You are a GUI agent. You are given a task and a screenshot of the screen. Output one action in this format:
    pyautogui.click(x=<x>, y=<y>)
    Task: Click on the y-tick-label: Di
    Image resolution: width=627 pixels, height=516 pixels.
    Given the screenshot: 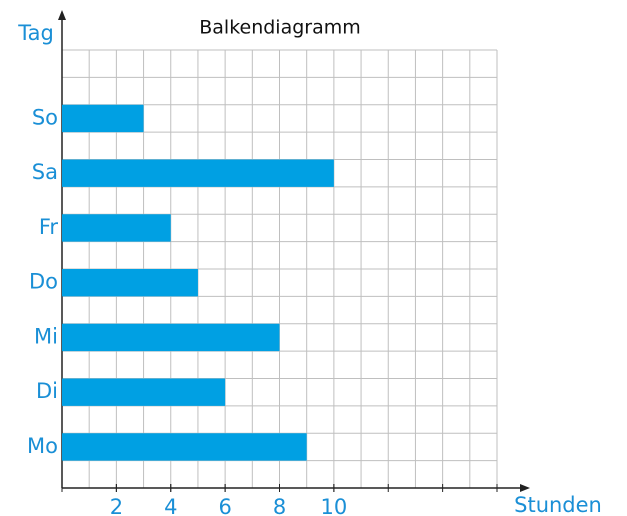 What is the action you would take?
    pyautogui.click(x=47, y=391)
    